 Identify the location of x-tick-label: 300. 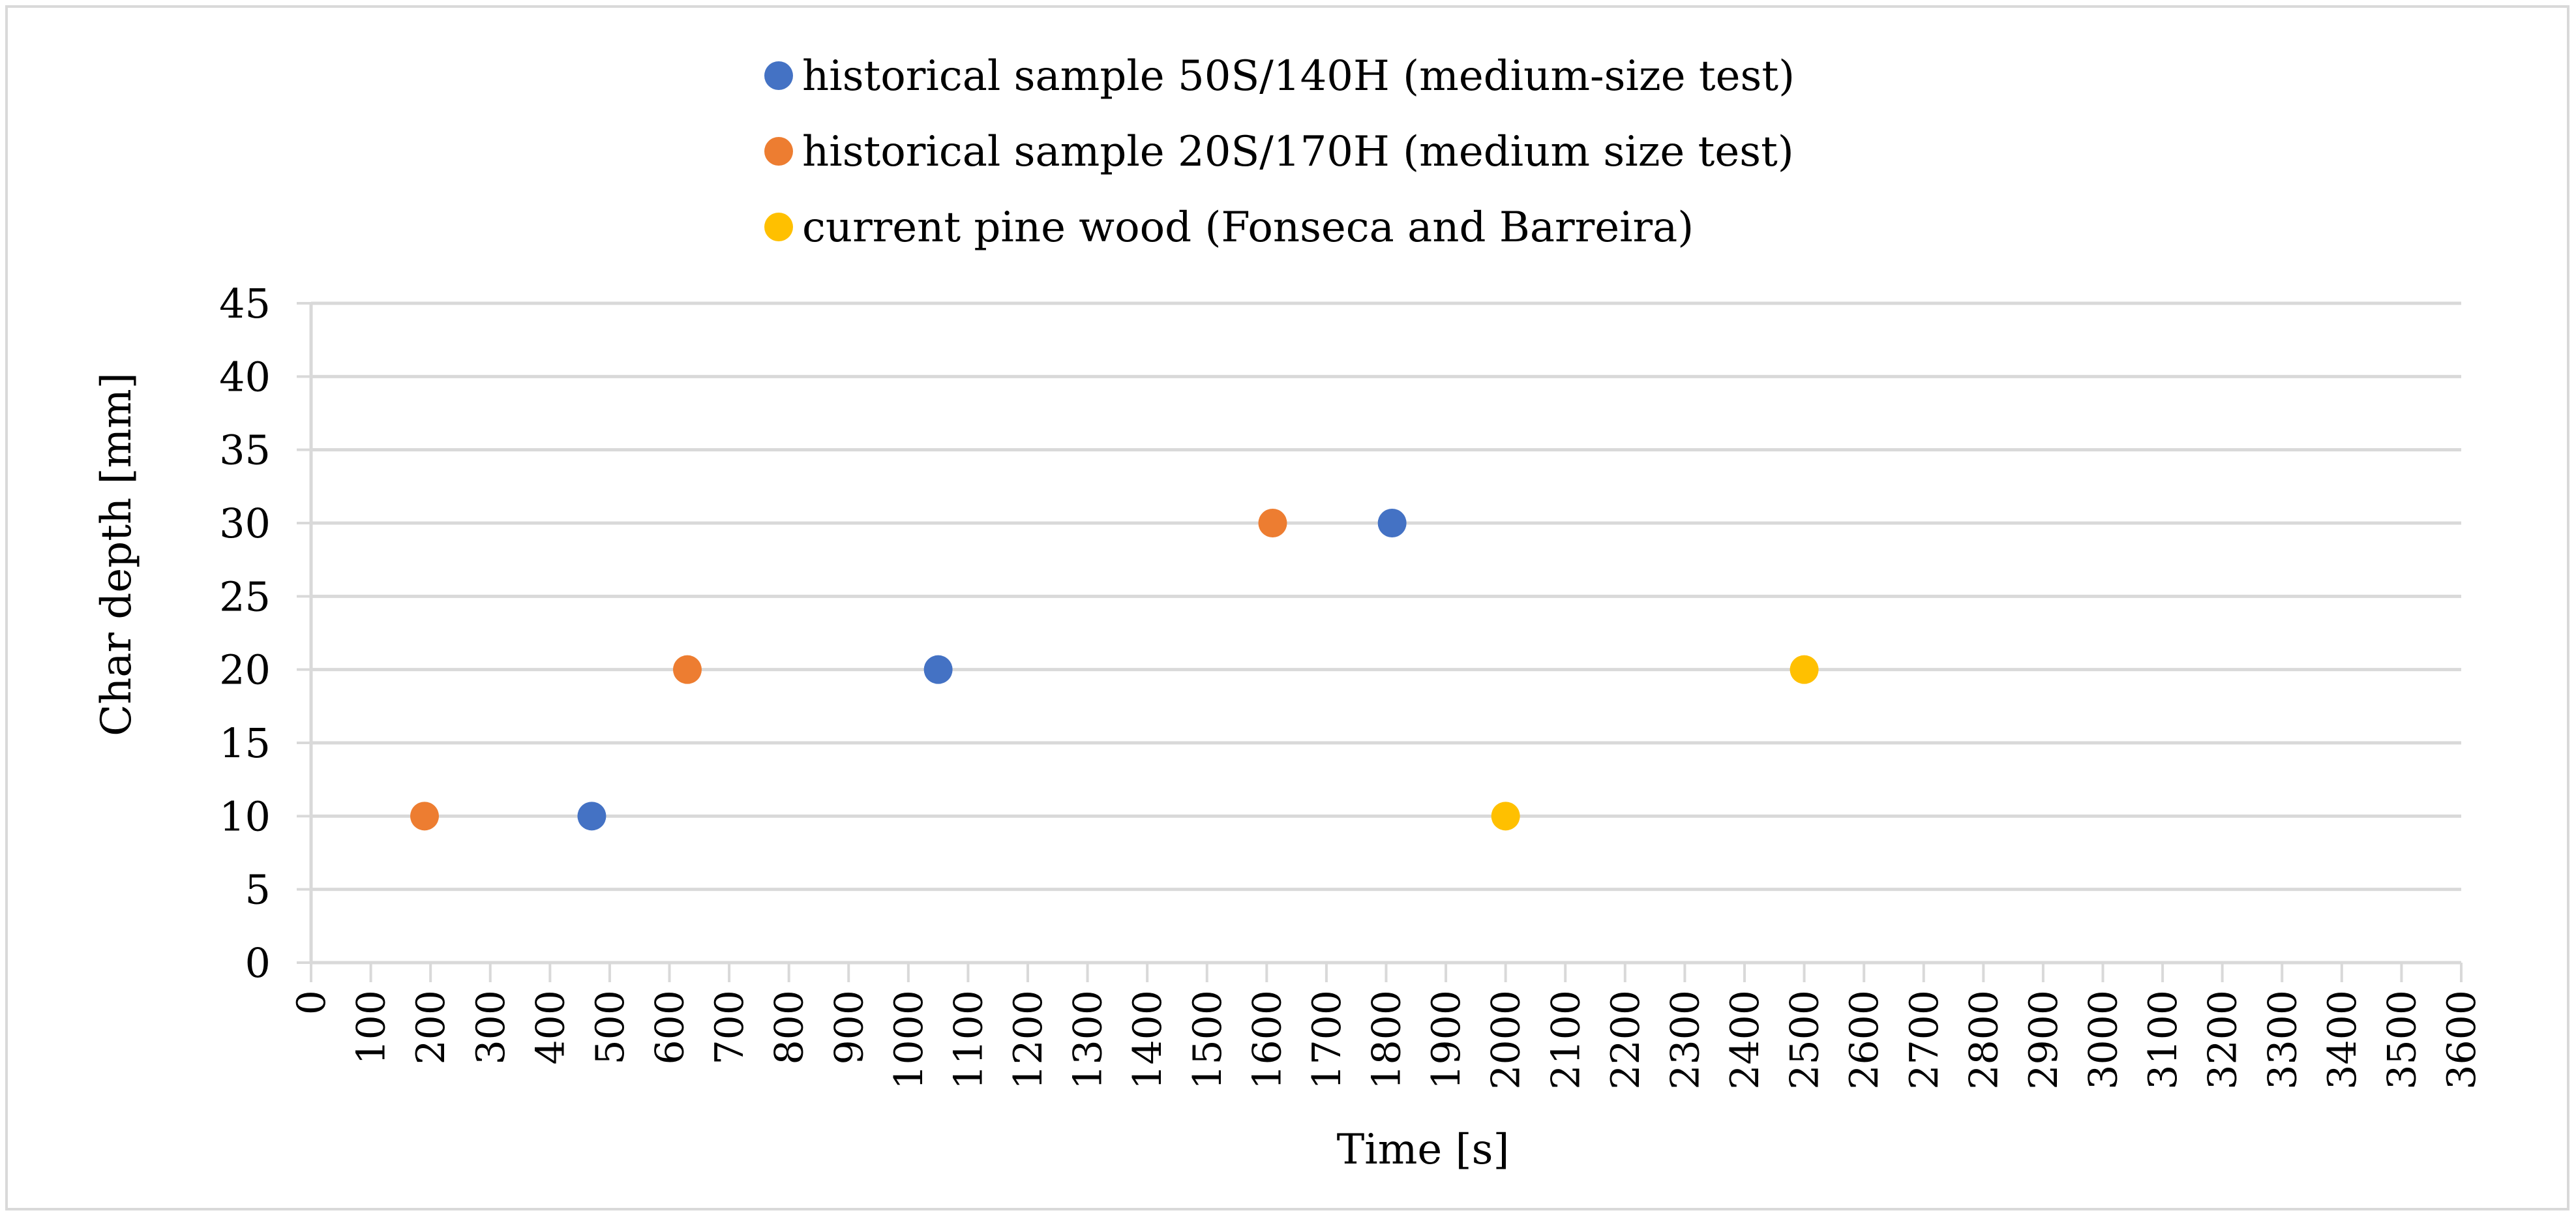
(491, 1027).